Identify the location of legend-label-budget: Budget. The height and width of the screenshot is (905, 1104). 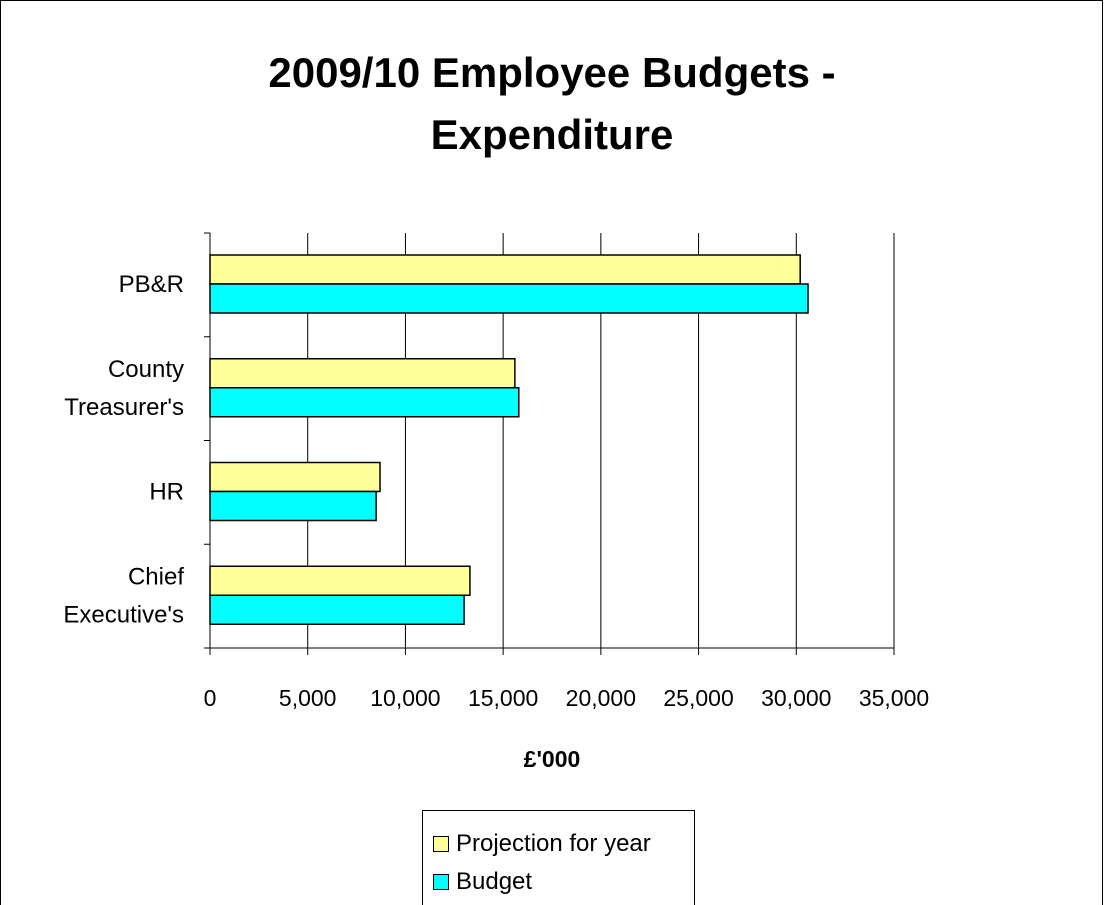
(494, 881).